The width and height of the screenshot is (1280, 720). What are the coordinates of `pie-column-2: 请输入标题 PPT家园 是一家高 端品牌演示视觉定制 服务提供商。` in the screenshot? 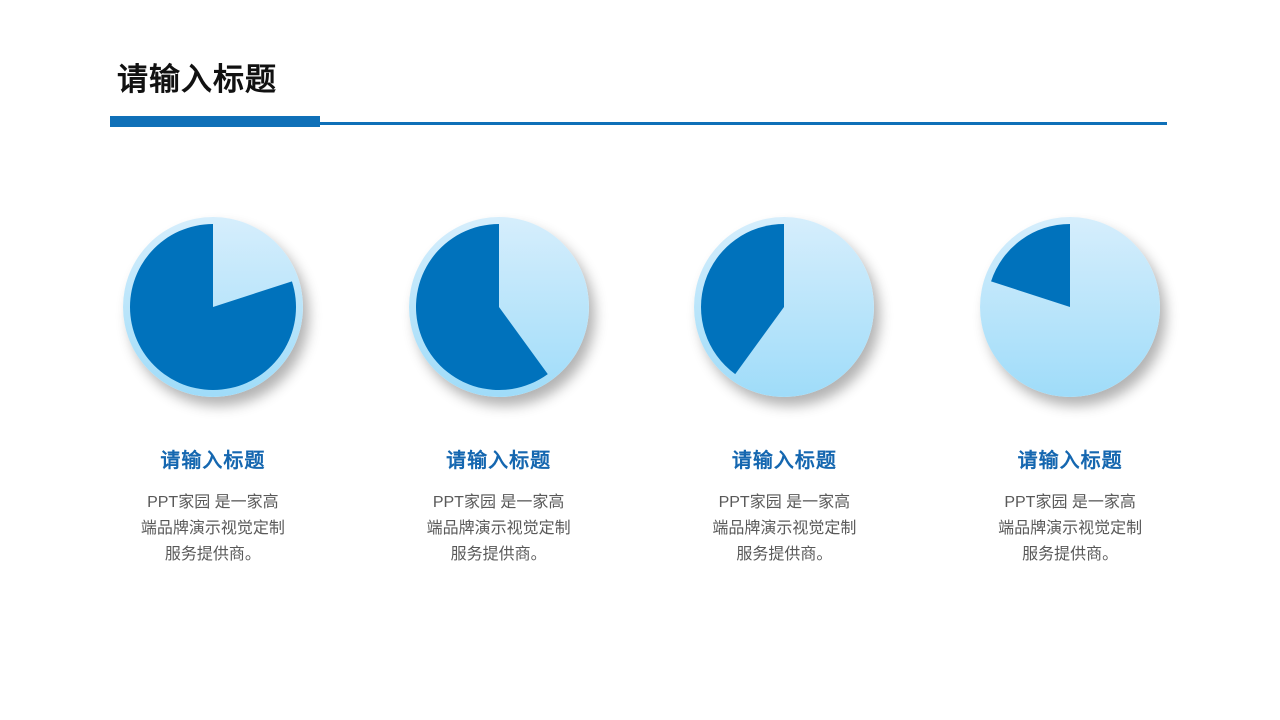 It's located at (499, 392).